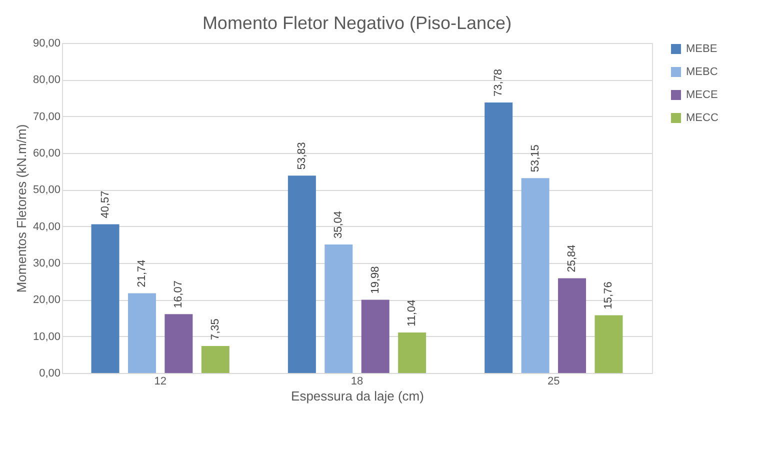 The height and width of the screenshot is (457, 784). What do you see at coordinates (49, 374) in the screenshot?
I see `y-tick-label: 0,00` at bounding box center [49, 374].